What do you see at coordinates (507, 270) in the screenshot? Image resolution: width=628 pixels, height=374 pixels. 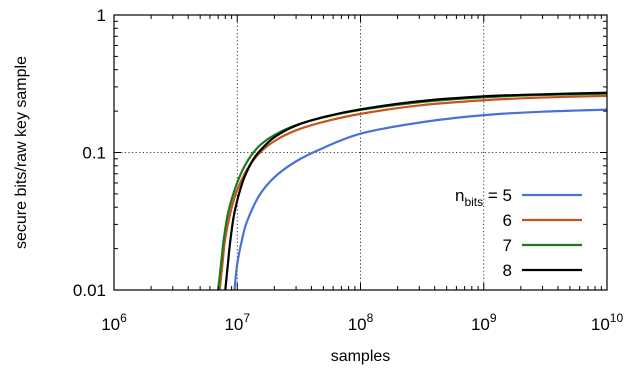 I see `legend-label-8: 8` at bounding box center [507, 270].